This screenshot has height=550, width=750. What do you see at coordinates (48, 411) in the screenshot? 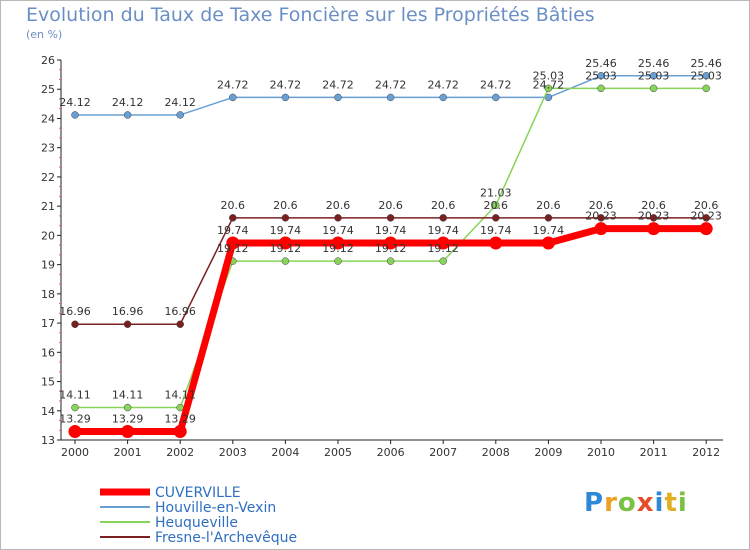
I see `y-tick-label: 14` at bounding box center [48, 411].